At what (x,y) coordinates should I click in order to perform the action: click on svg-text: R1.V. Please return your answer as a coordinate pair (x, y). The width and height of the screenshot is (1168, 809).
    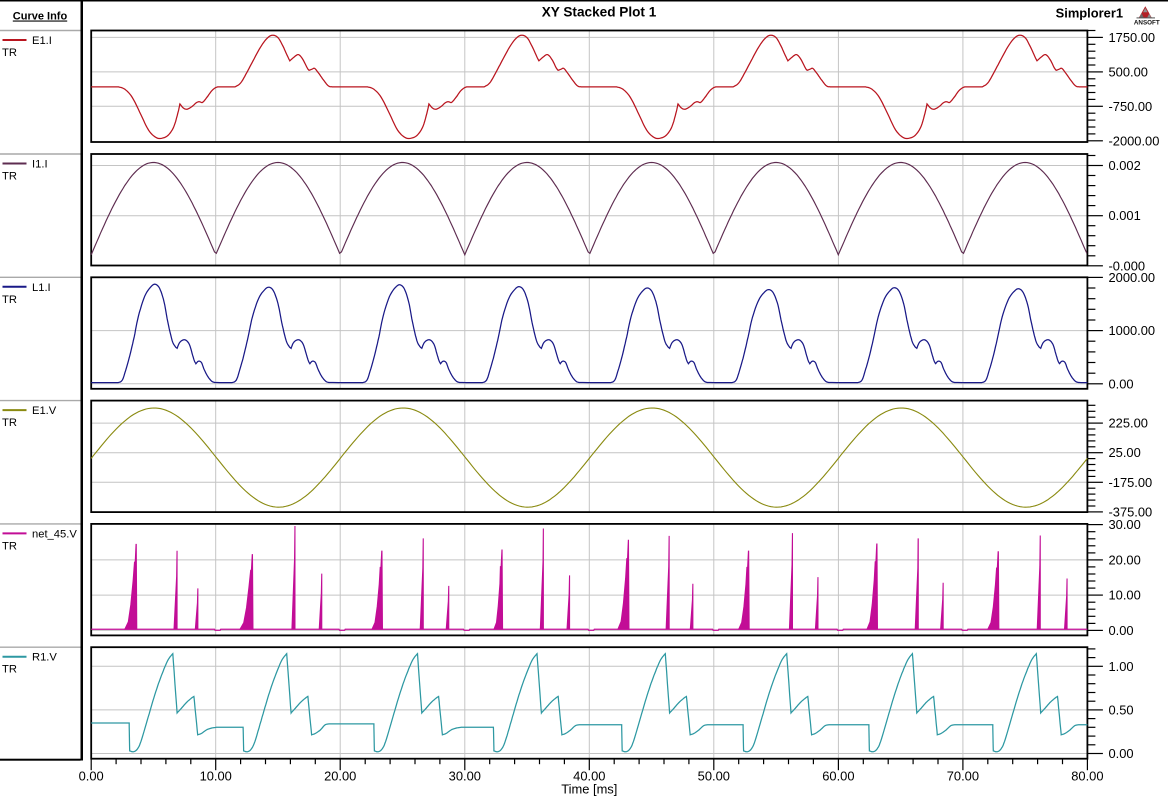
    Looking at the image, I should click on (44, 658).